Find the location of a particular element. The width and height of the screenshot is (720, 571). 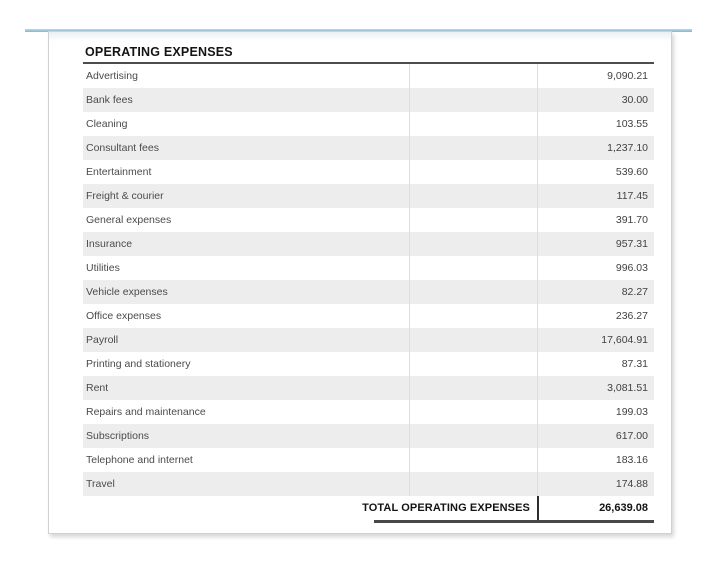

expense-value: 199.03 is located at coordinates (631, 412).